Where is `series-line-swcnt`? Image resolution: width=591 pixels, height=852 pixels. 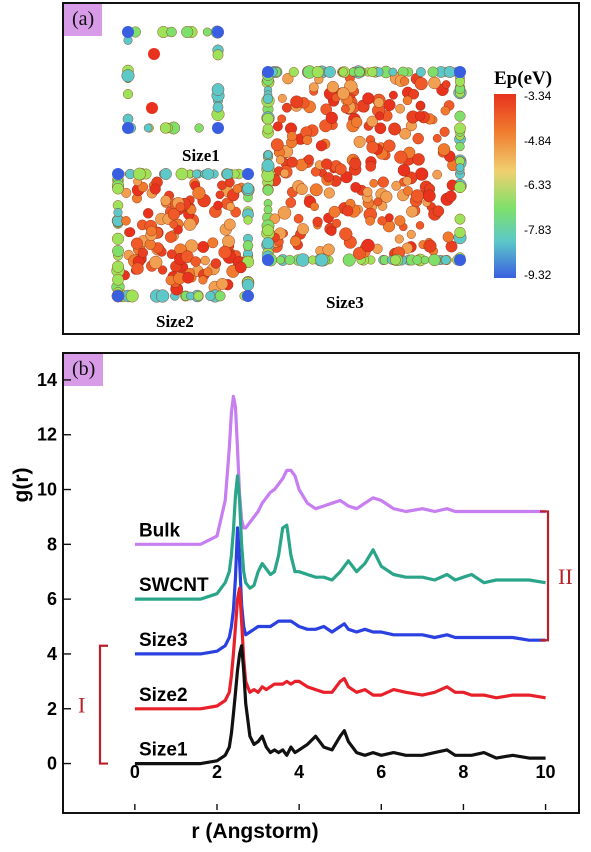 series-line-swcnt is located at coordinates (340, 537).